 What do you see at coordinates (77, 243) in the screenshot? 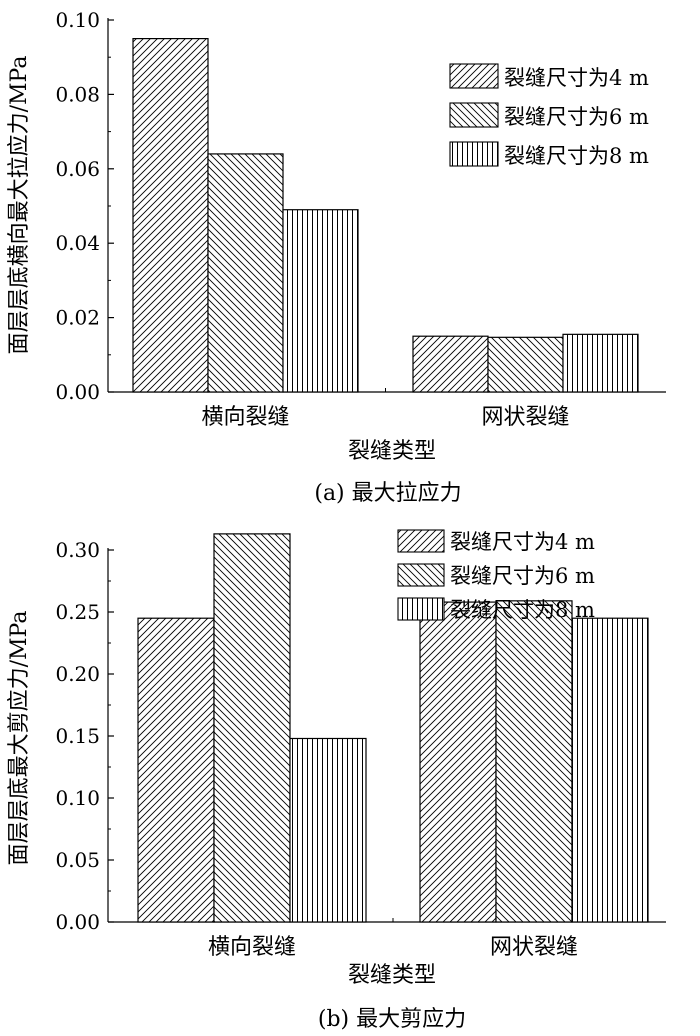
I see `chart-a-y-tick-label: 0.04` at bounding box center [77, 243].